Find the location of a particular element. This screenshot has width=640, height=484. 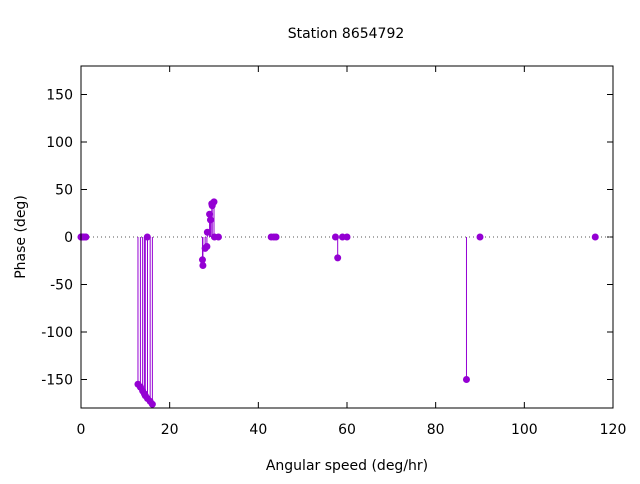

y-tick-label: -100 is located at coordinates (57, 333).